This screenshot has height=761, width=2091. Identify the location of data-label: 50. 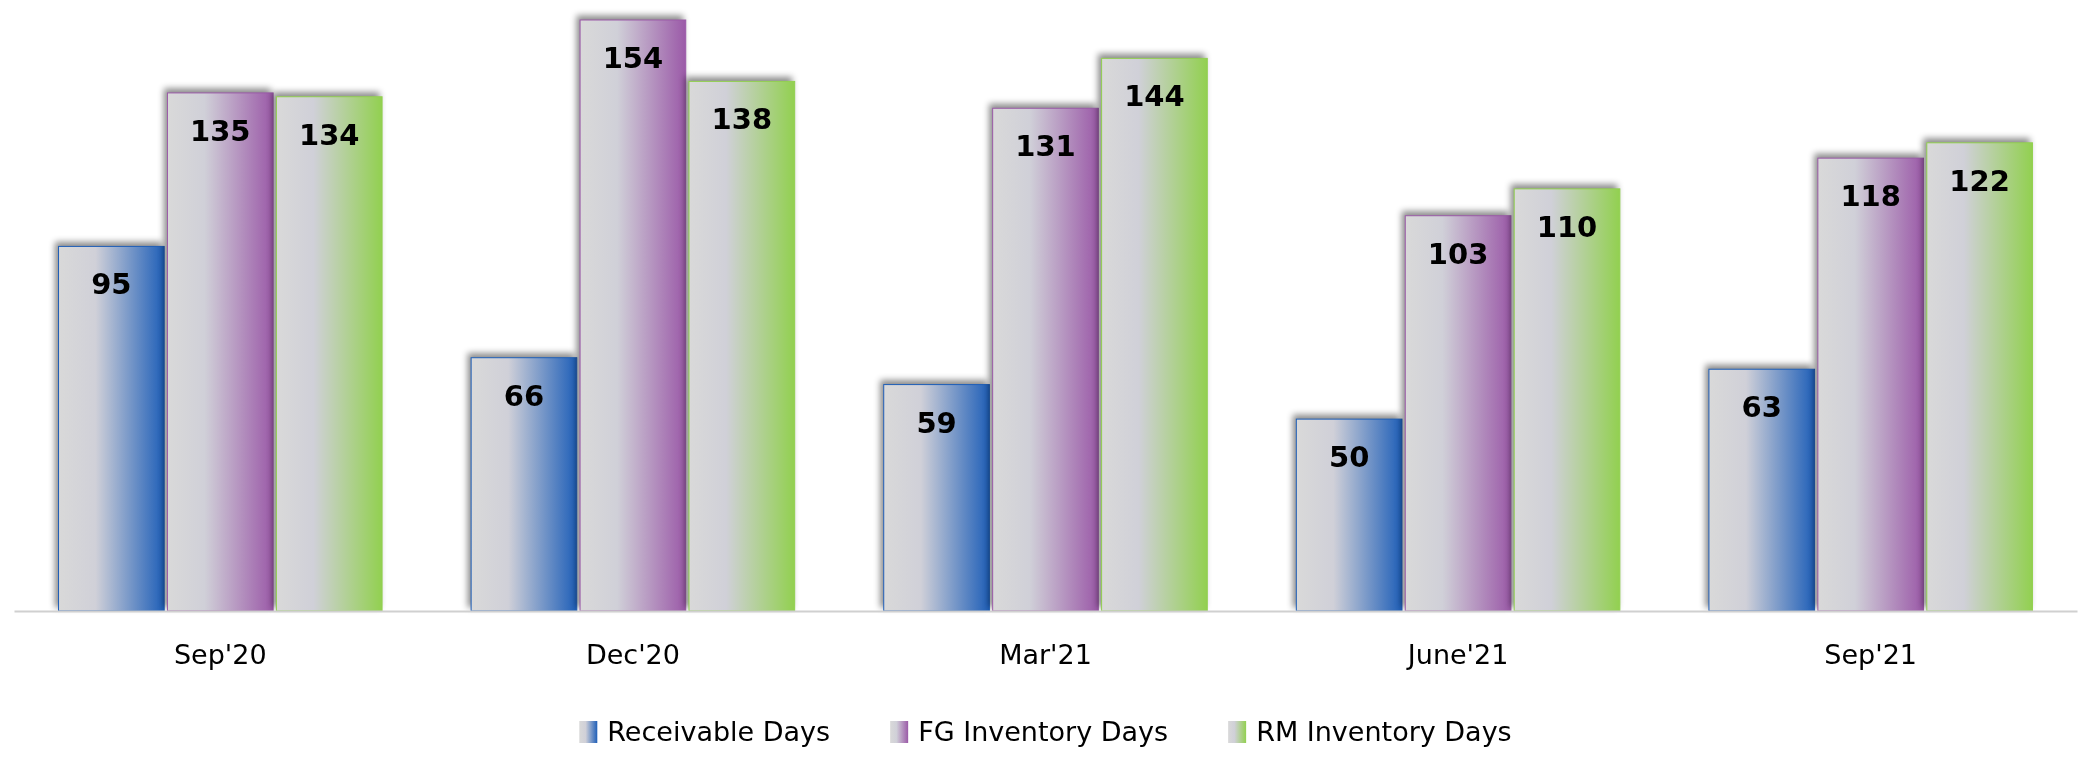
(1349, 457).